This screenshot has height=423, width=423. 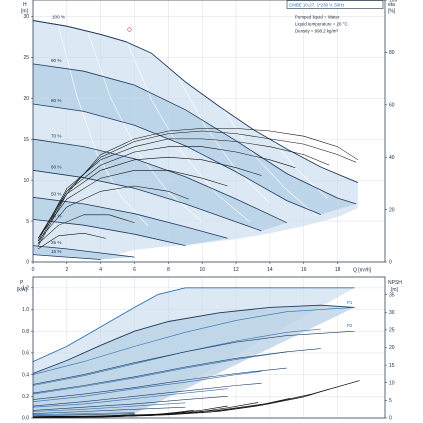 What do you see at coordinates (56, 60) in the screenshot?
I see `speed-curve-label: 90 %` at bounding box center [56, 60].